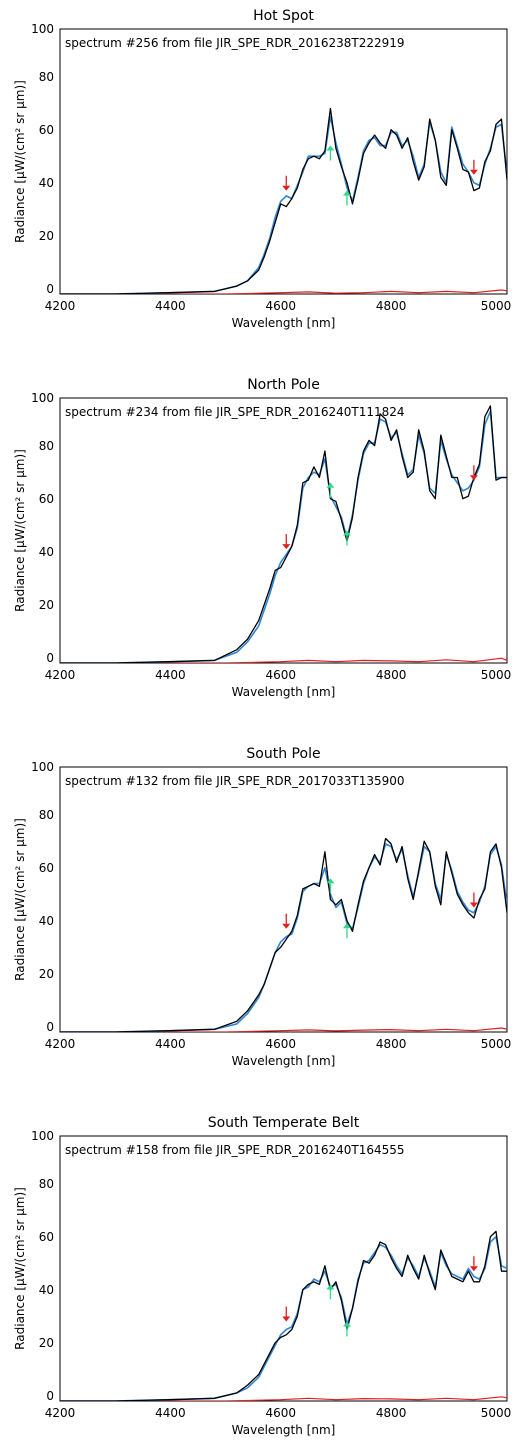 The height and width of the screenshot is (1441, 518). I want to click on panel-title: South Pole, so click(283, 754).